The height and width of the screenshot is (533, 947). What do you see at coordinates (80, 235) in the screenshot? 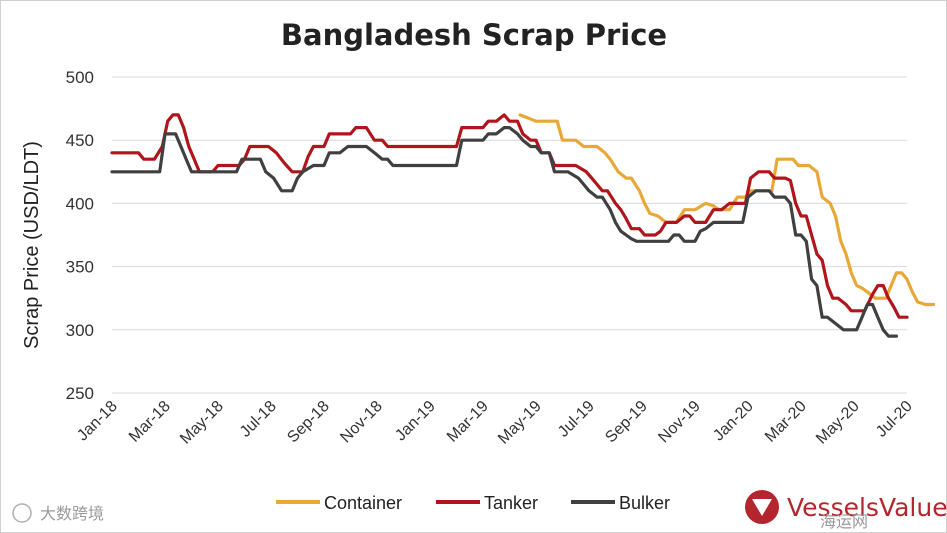
I see `y-axis-ticks: 250 300 350 400 450 500` at bounding box center [80, 235].